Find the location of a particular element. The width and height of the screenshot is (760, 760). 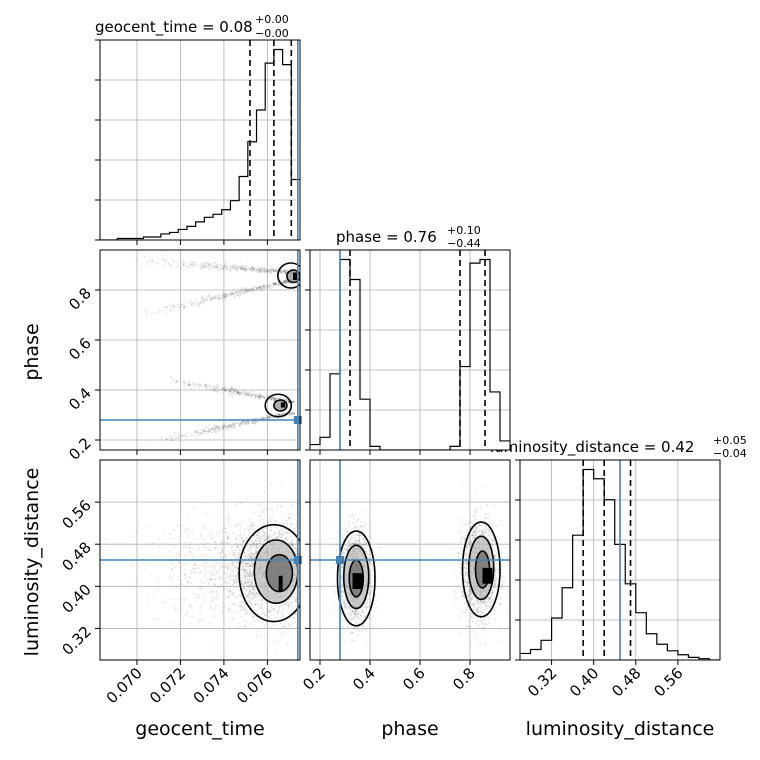

title-phase-sub: −0.44 is located at coordinates (464, 243).